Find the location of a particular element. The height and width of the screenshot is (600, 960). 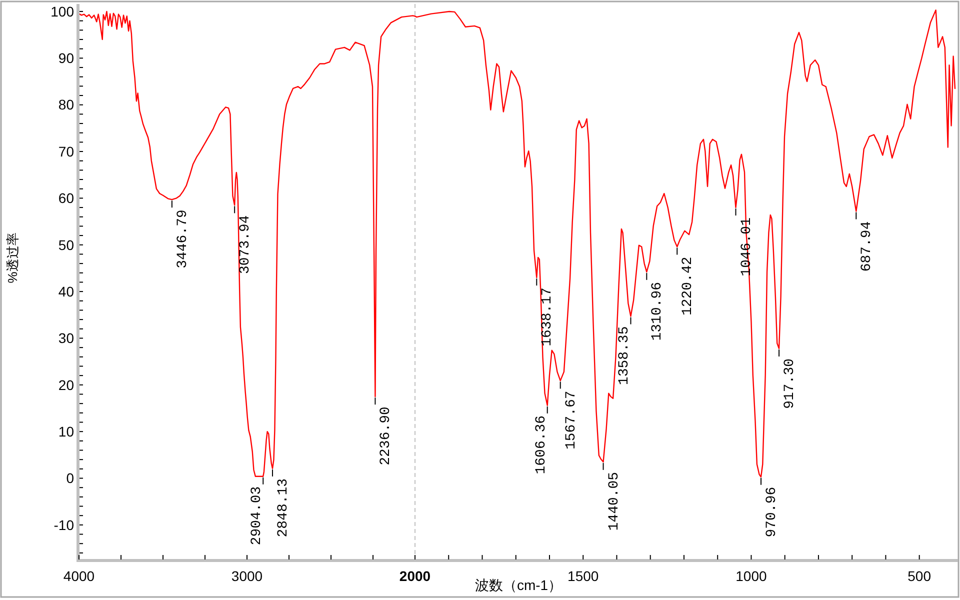

annotation: 3446.79 is located at coordinates (182, 239).